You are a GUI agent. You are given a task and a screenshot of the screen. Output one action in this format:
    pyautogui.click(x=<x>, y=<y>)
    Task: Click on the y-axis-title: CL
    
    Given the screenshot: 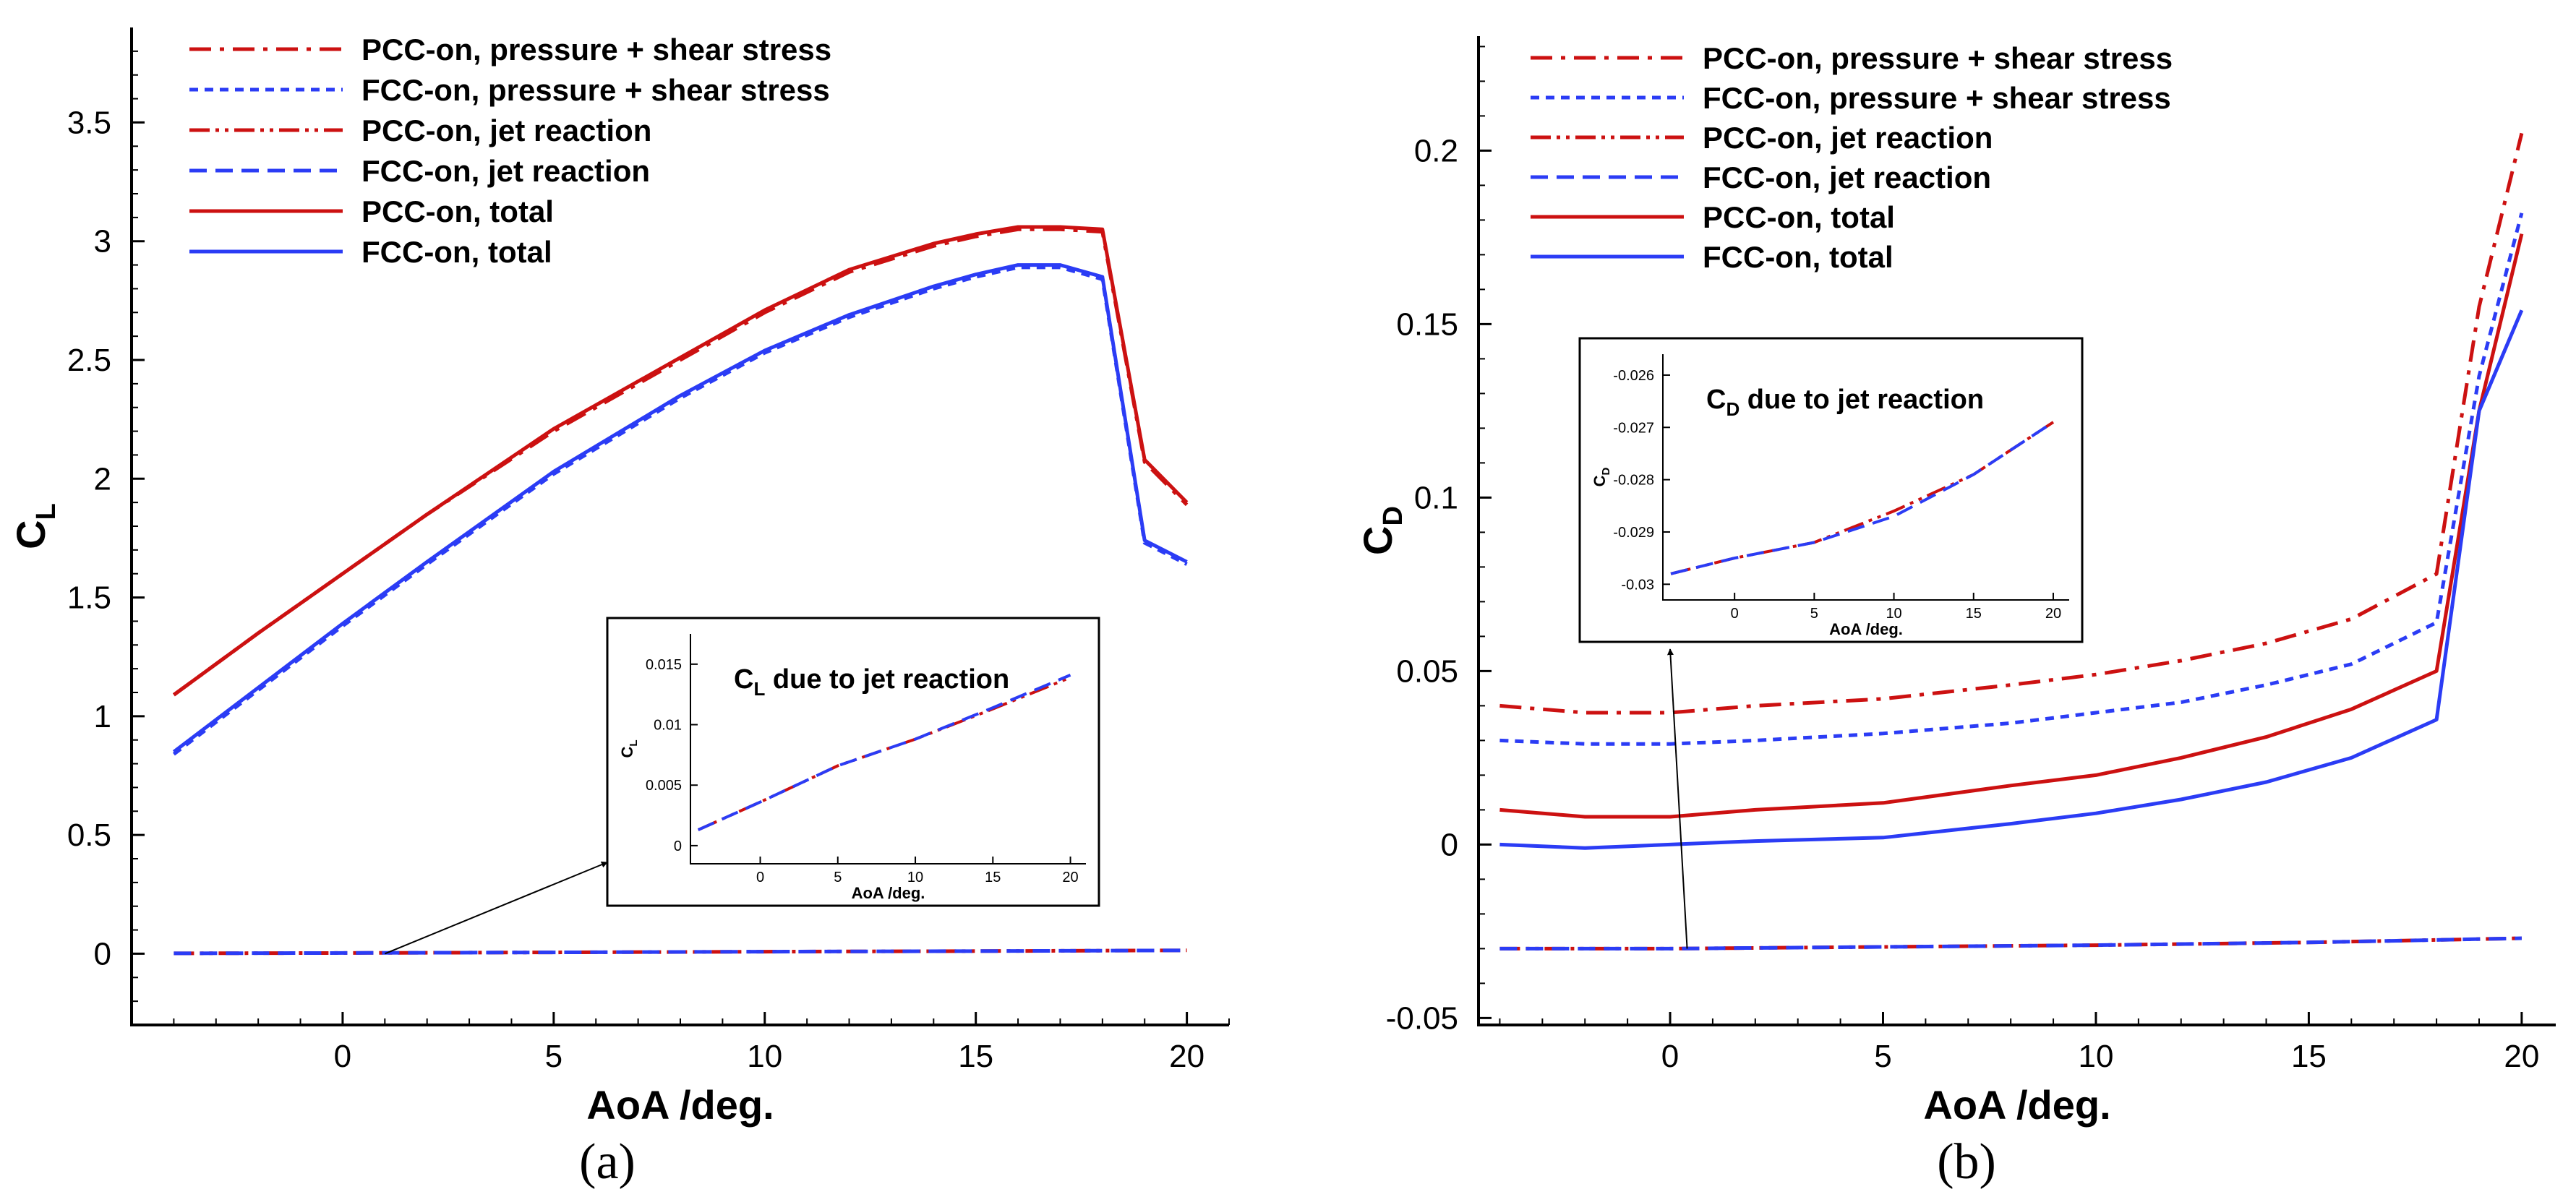 What is the action you would take?
    pyautogui.click(x=34, y=526)
    